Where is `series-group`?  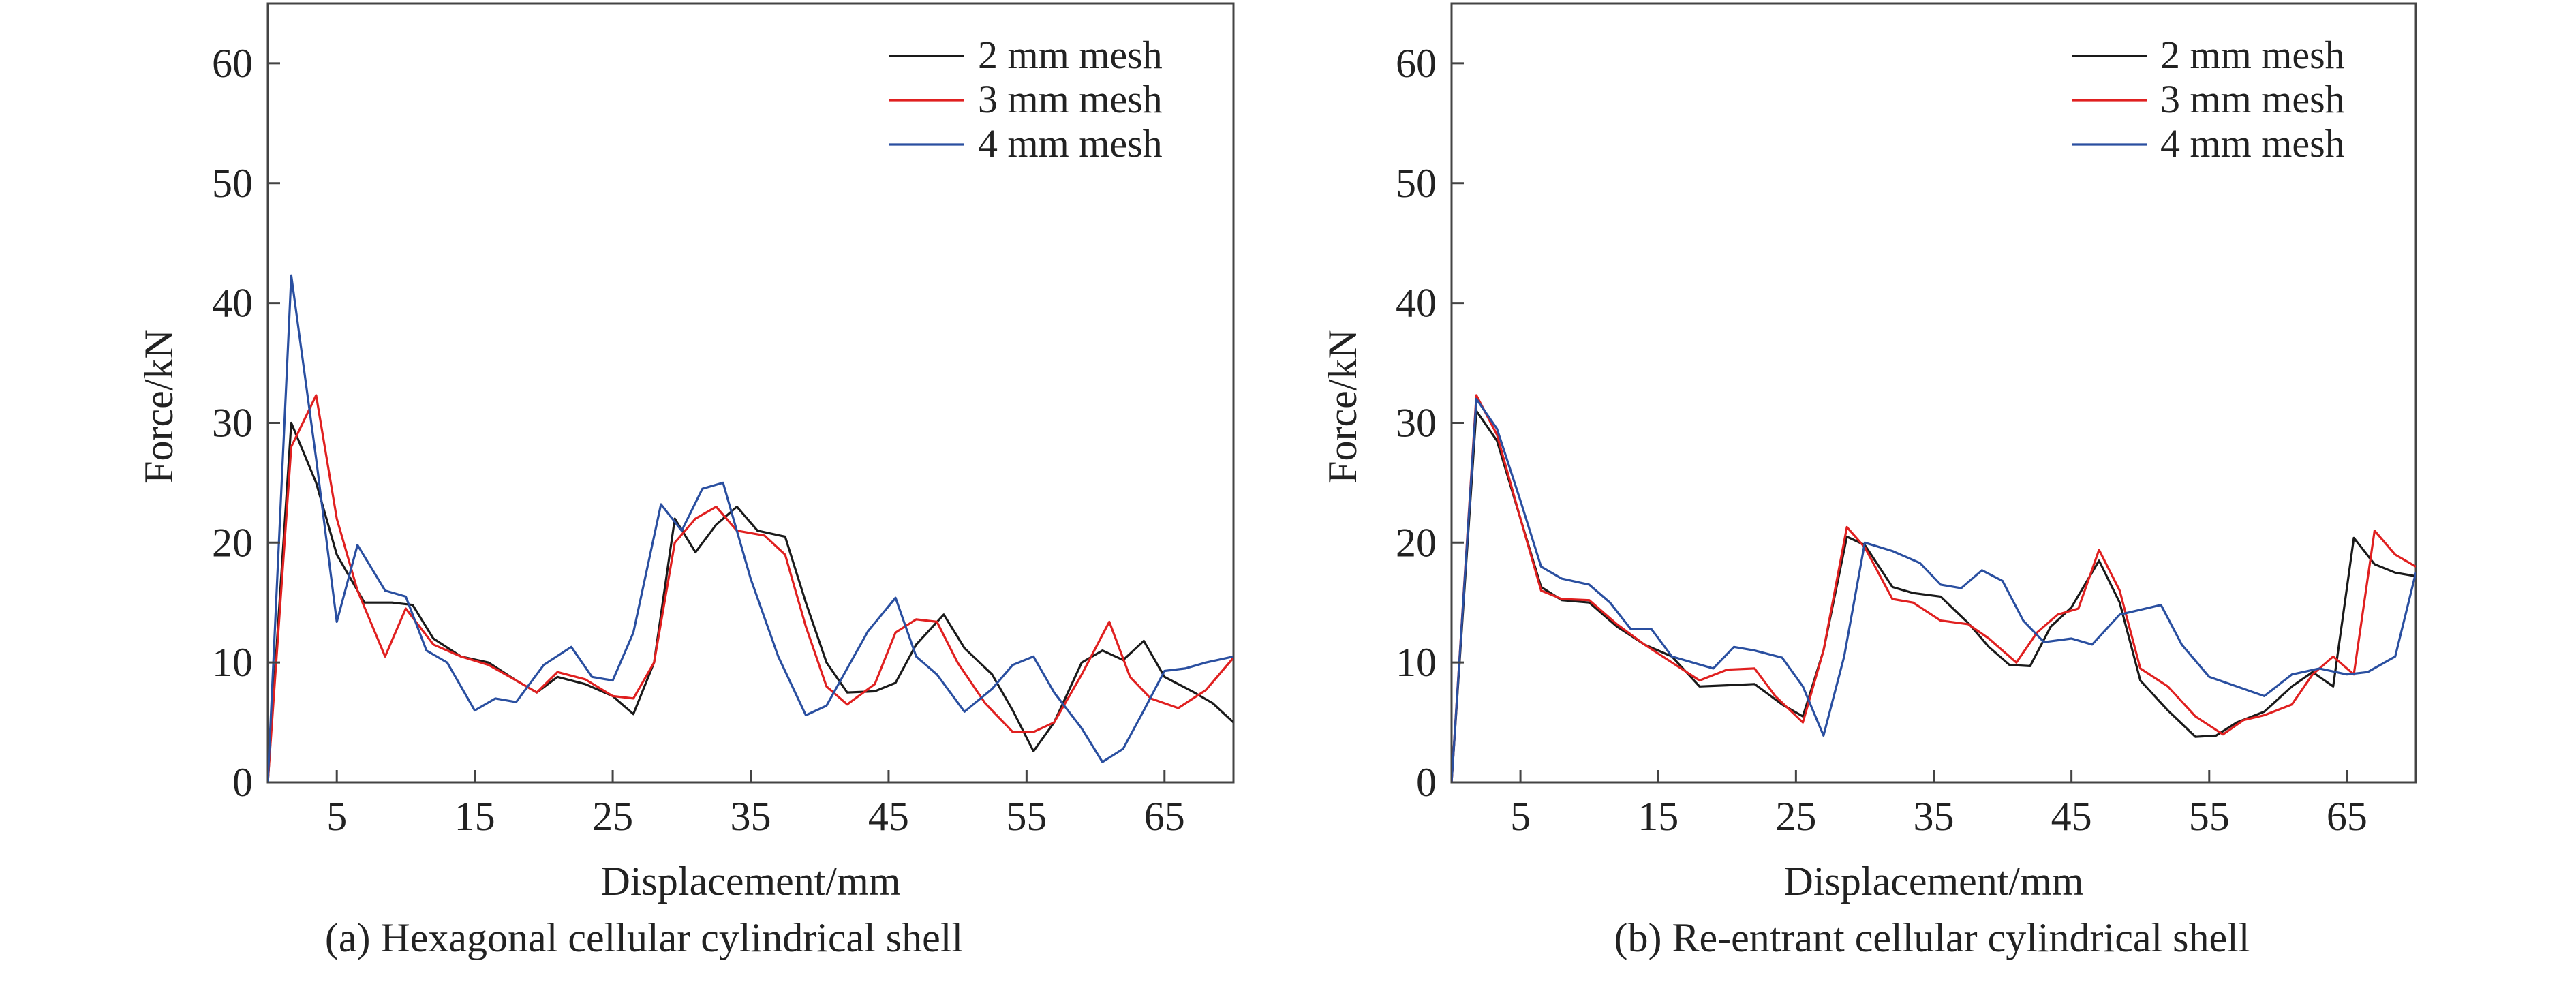 series-group is located at coordinates (1934, 588).